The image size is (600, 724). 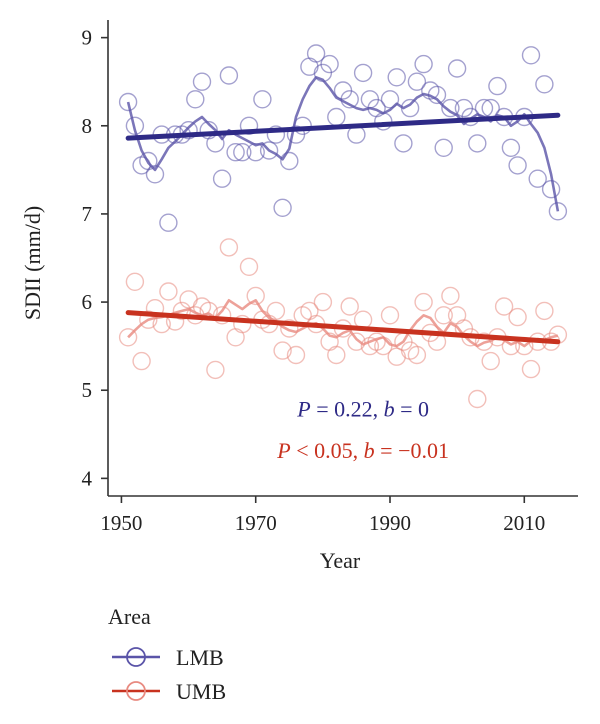 What do you see at coordinates (121, 523) in the screenshot?
I see `x-tick-label: 1950` at bounding box center [121, 523].